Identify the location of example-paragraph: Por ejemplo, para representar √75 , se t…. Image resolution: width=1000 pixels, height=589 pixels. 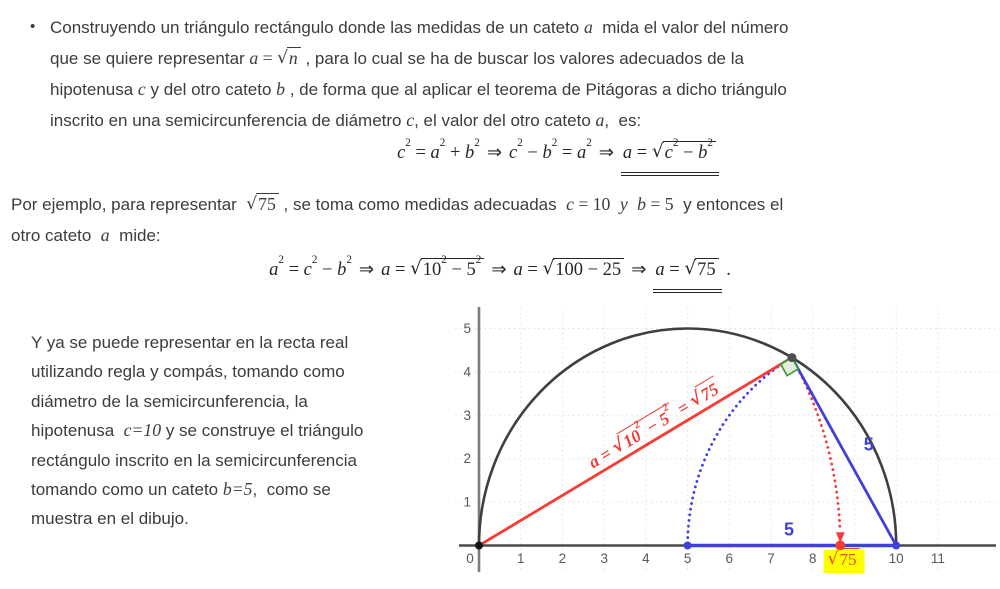
(397, 220).